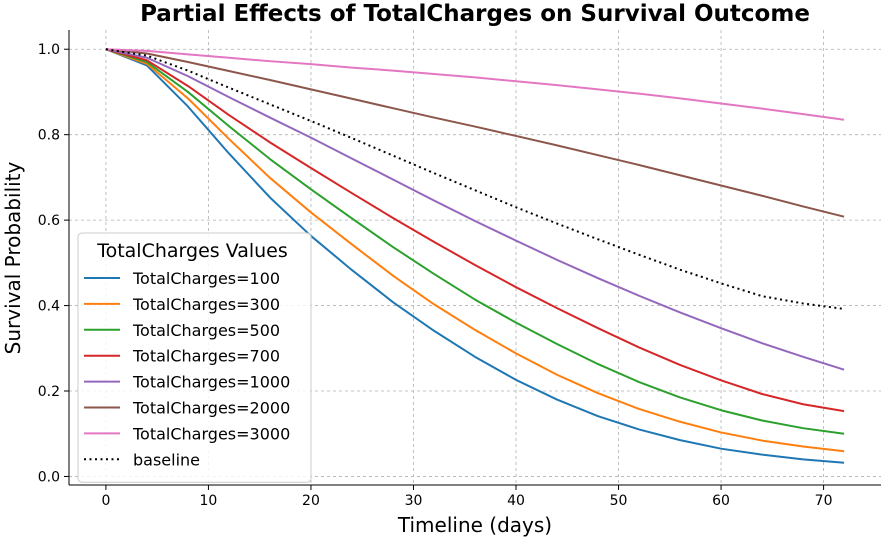 The height and width of the screenshot is (543, 886). I want to click on y-tick-label: 0.0, so click(49, 477).